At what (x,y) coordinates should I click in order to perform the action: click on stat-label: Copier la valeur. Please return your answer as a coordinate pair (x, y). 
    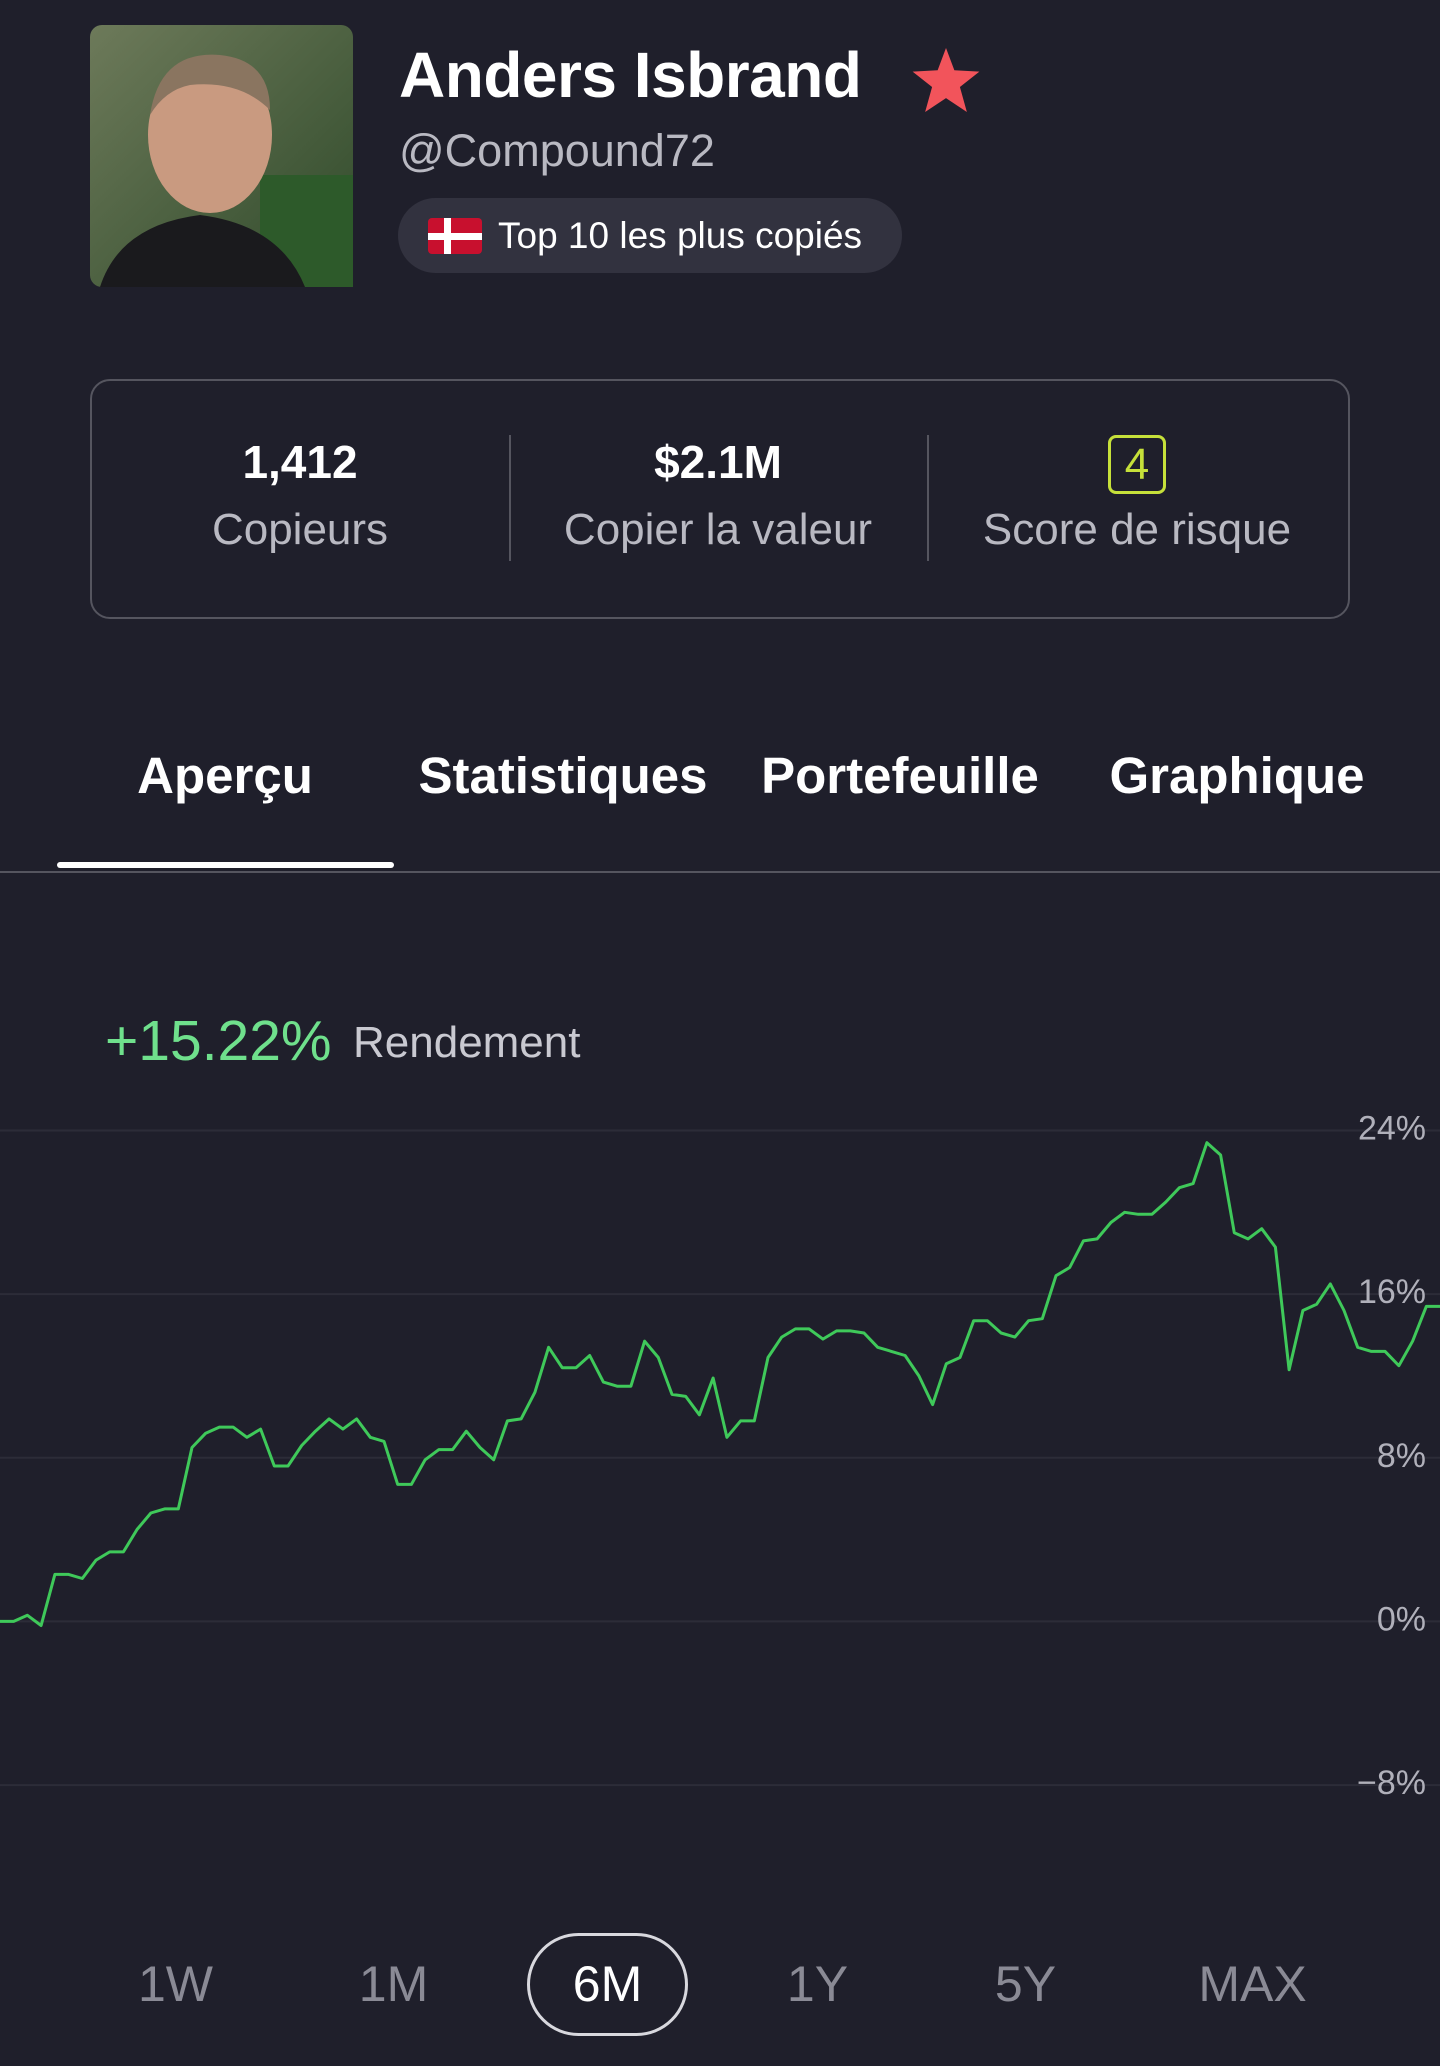
    Looking at the image, I should click on (718, 529).